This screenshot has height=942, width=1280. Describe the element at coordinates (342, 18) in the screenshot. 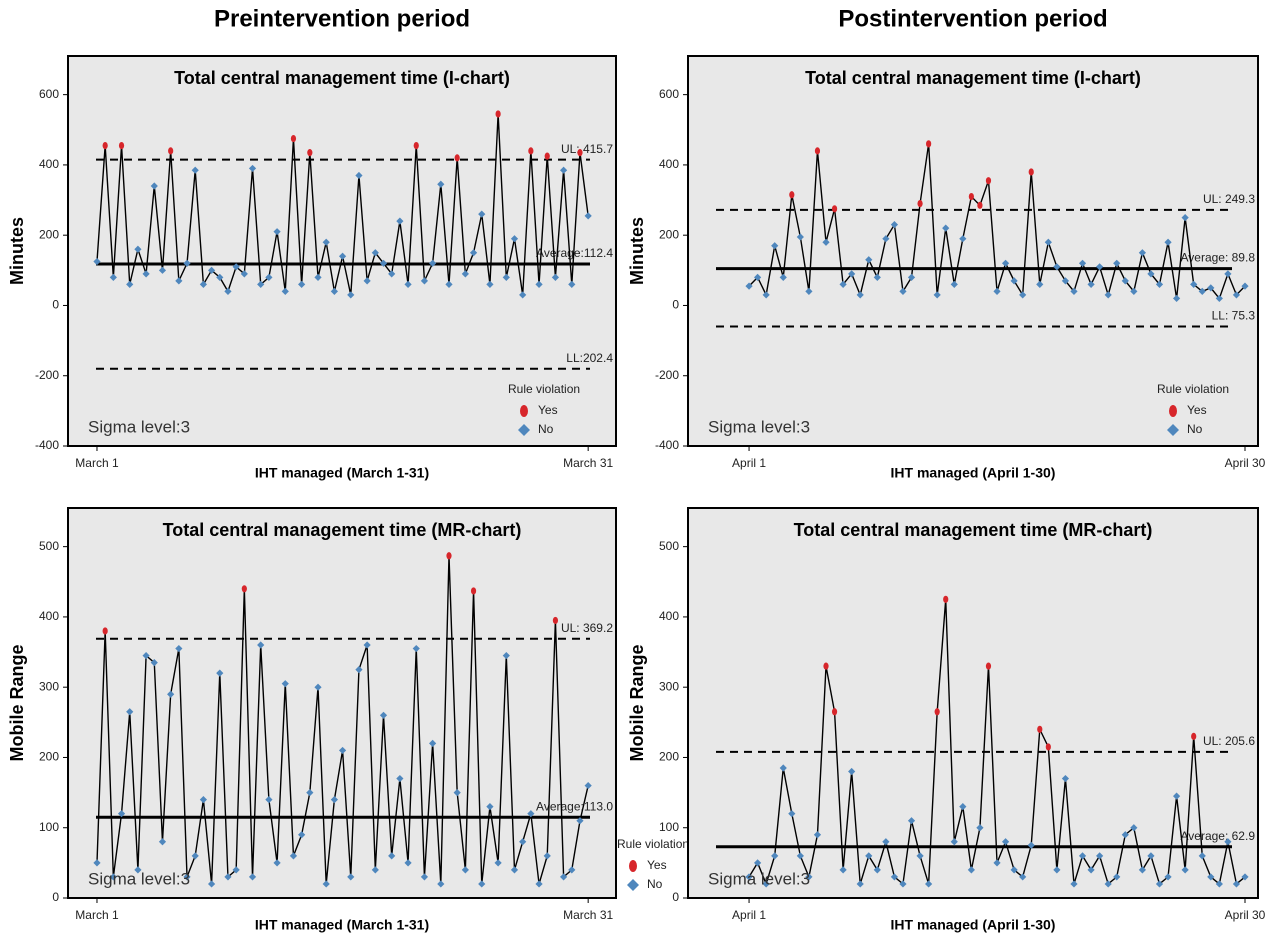

I see `column-header: Preintervention period` at that location.